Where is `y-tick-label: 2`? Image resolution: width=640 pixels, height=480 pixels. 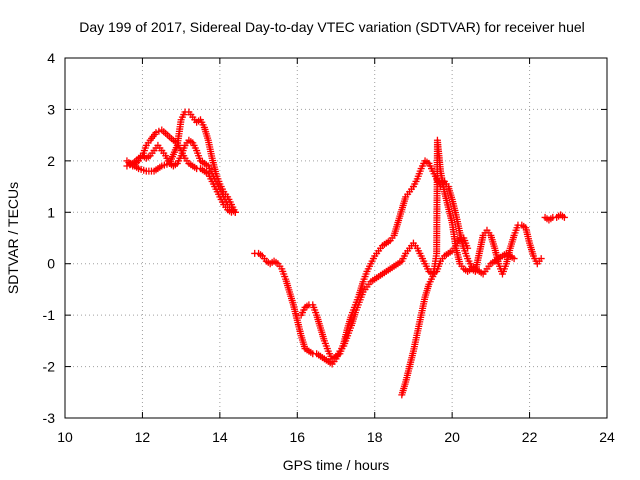
y-tick-label: 2 is located at coordinates (51, 161).